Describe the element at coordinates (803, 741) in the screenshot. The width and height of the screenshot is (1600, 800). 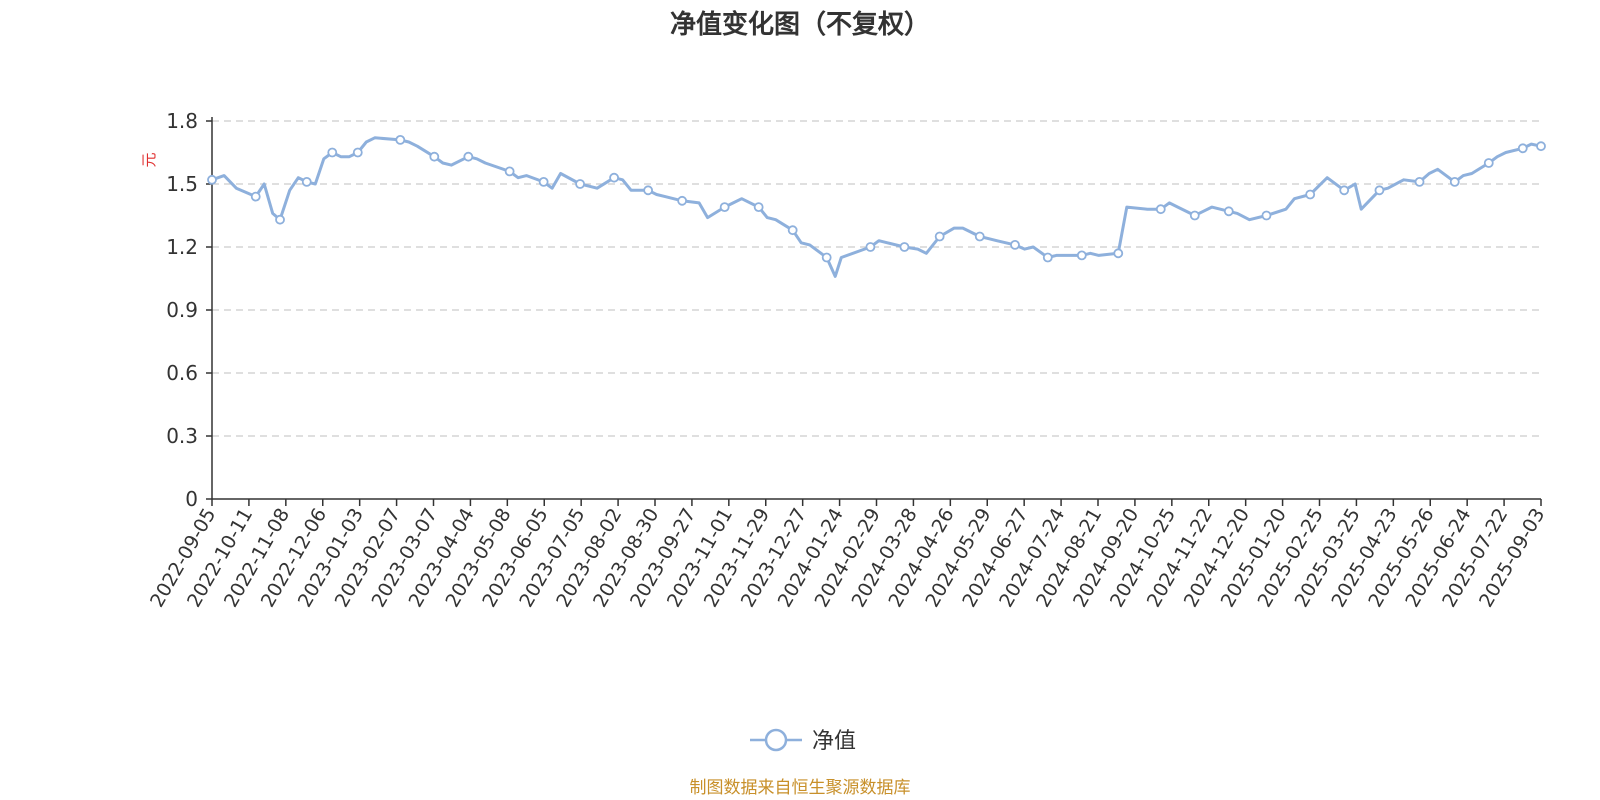
I see `legend: 净值` at that location.